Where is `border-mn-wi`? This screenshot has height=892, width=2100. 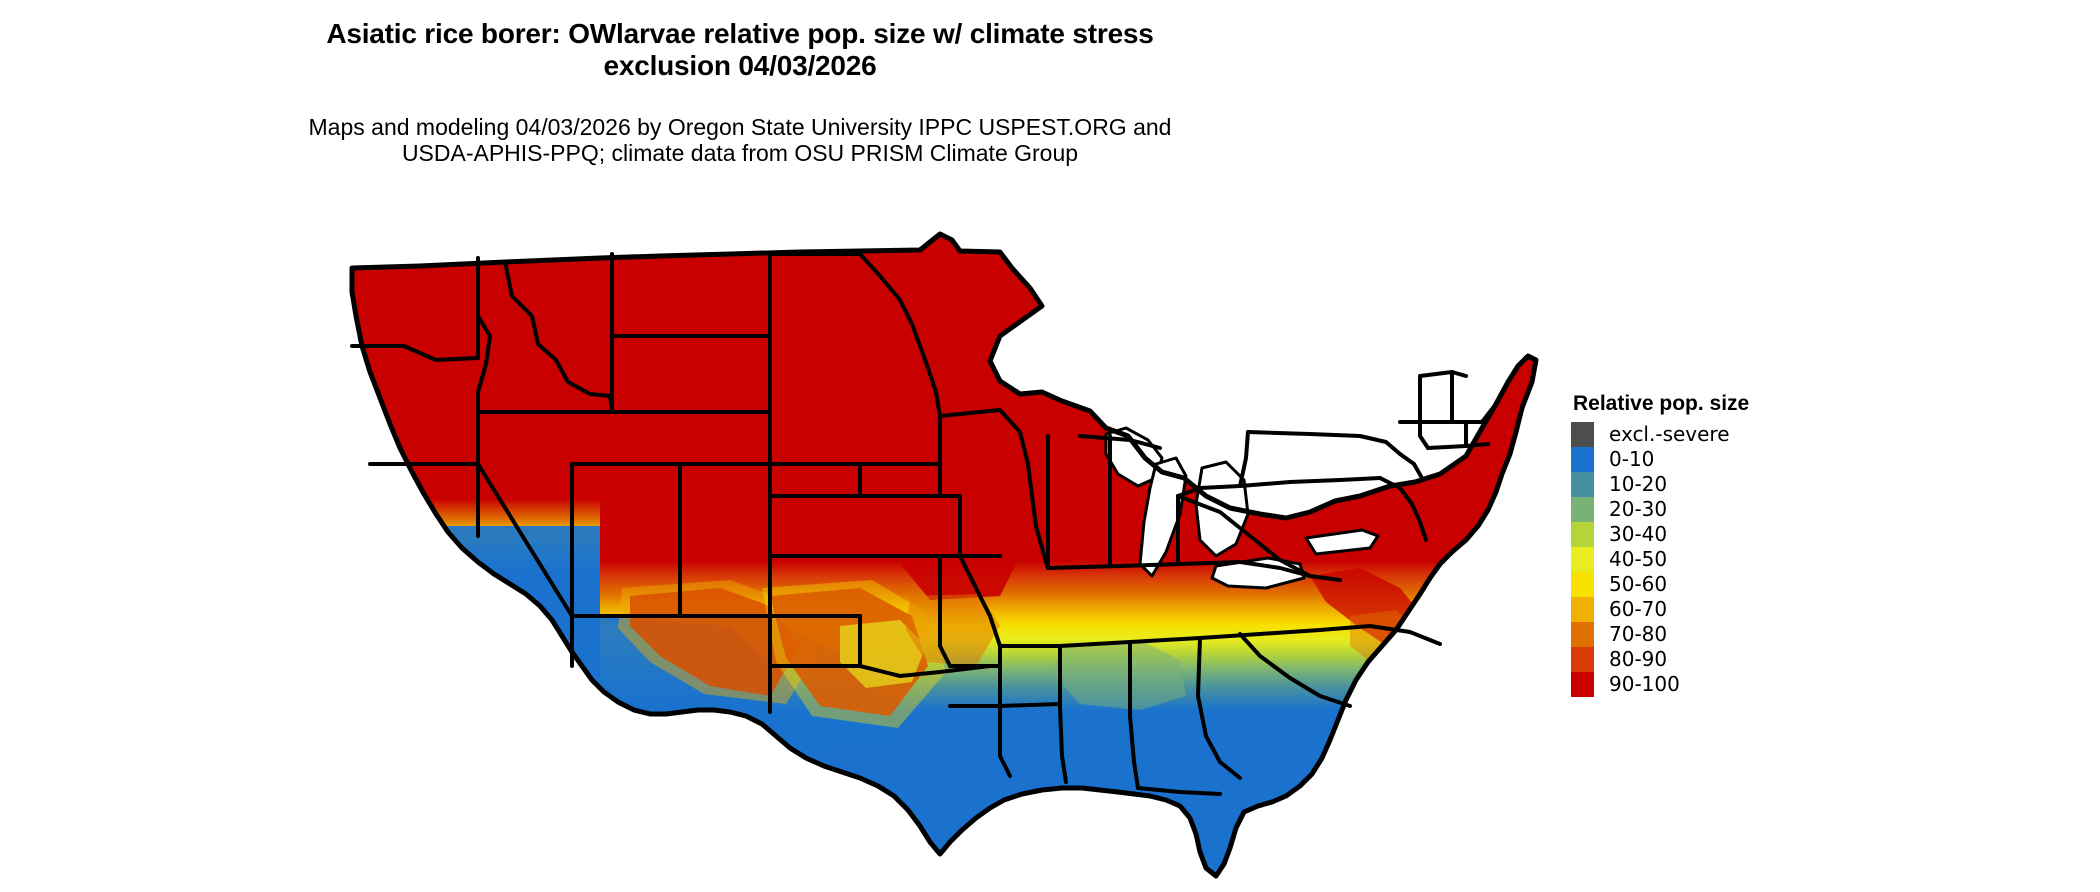
border-mn-wi is located at coordinates (855, 335).